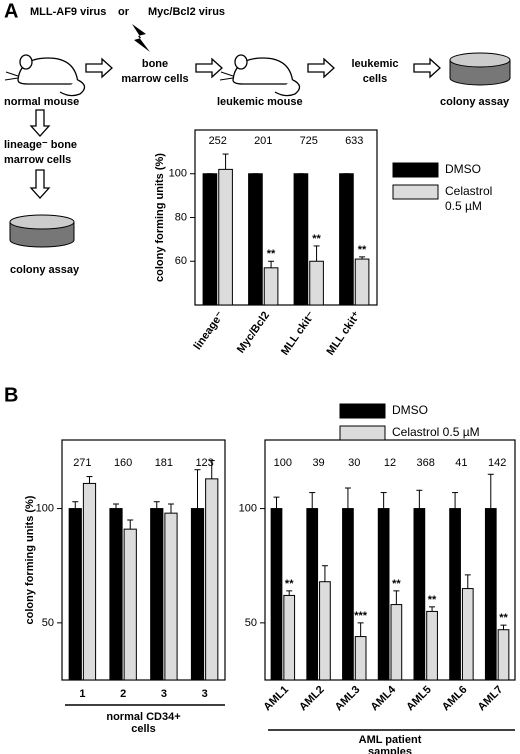 This screenshot has width=520, height=754. What do you see at coordinates (354, 141) in the screenshot?
I see `count-label: 633` at bounding box center [354, 141].